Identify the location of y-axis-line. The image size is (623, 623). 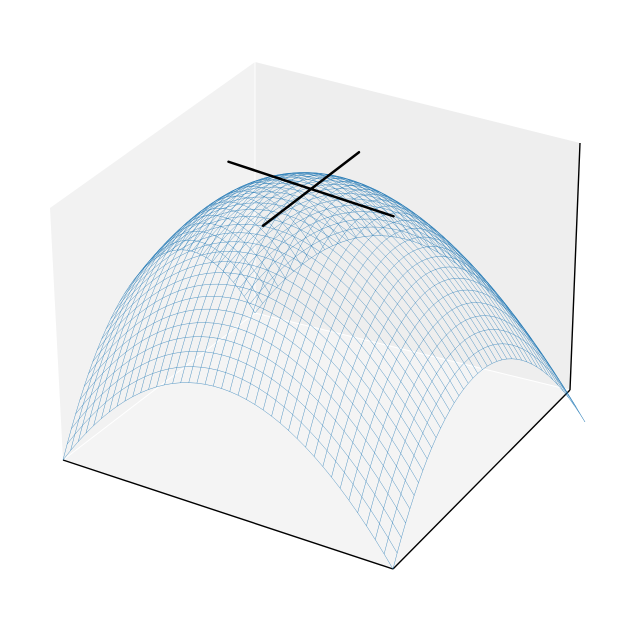
(481, 479).